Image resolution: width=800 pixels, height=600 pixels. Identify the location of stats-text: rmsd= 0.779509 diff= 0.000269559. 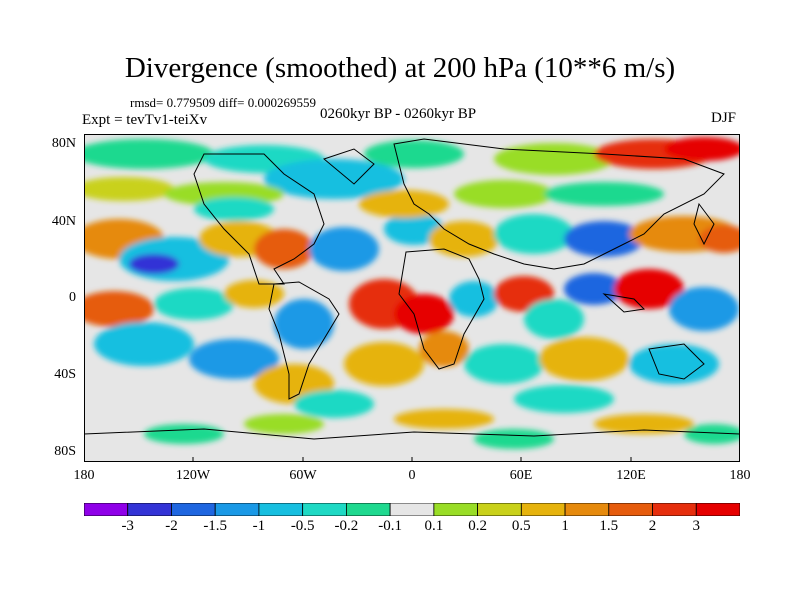
(223, 102).